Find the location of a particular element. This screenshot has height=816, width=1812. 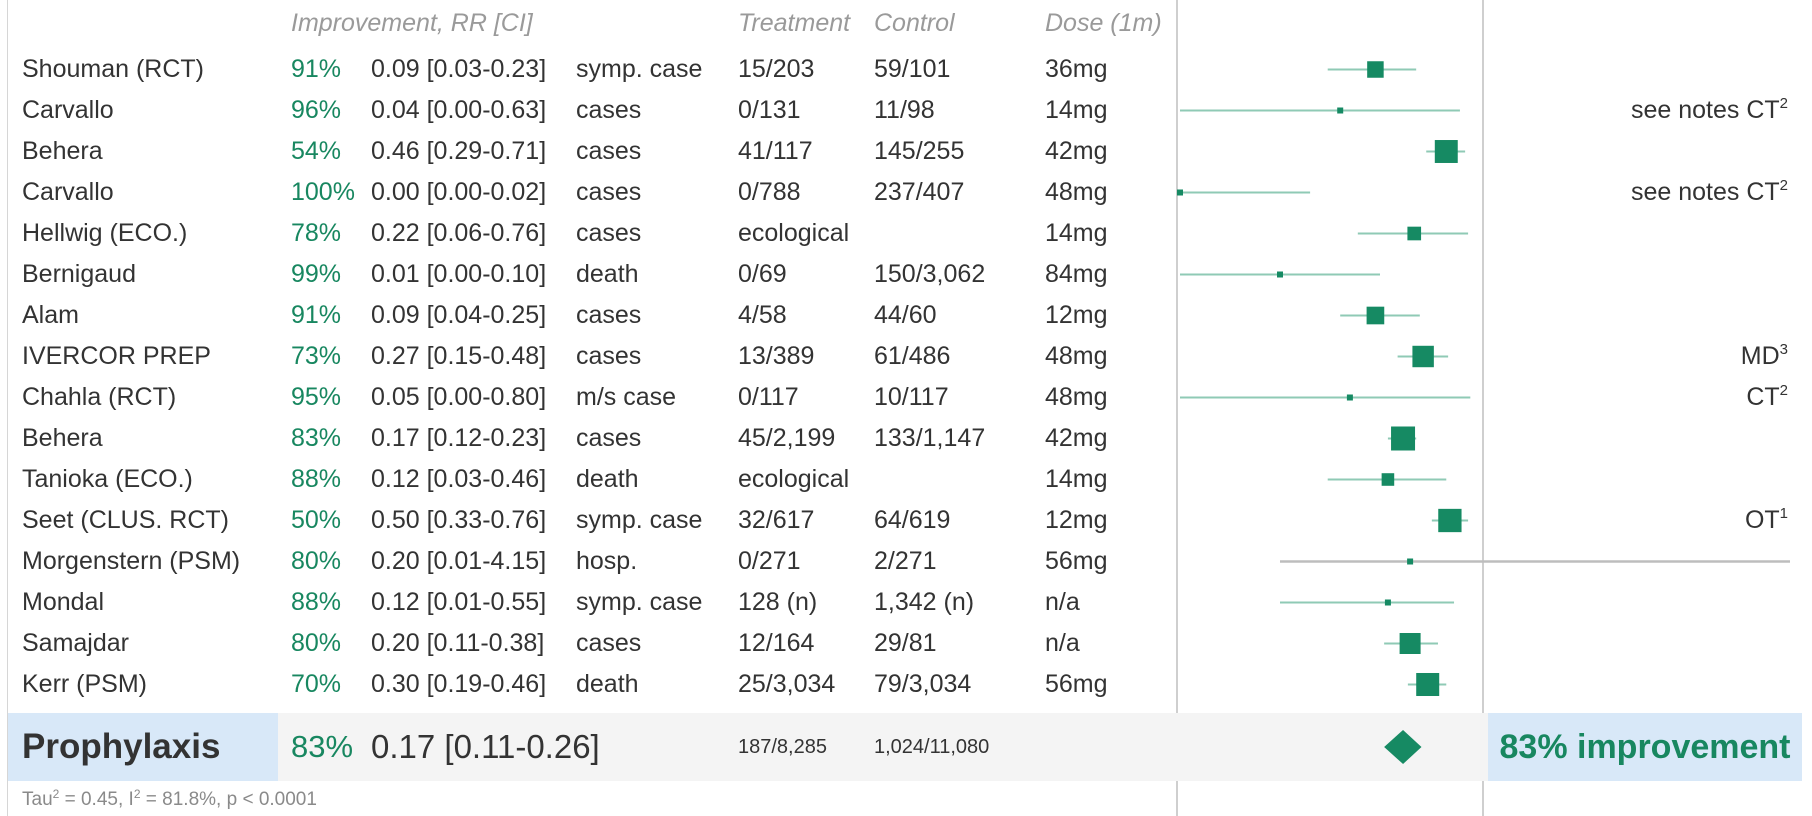

study-outcome: m/s case is located at coordinates (626, 397).